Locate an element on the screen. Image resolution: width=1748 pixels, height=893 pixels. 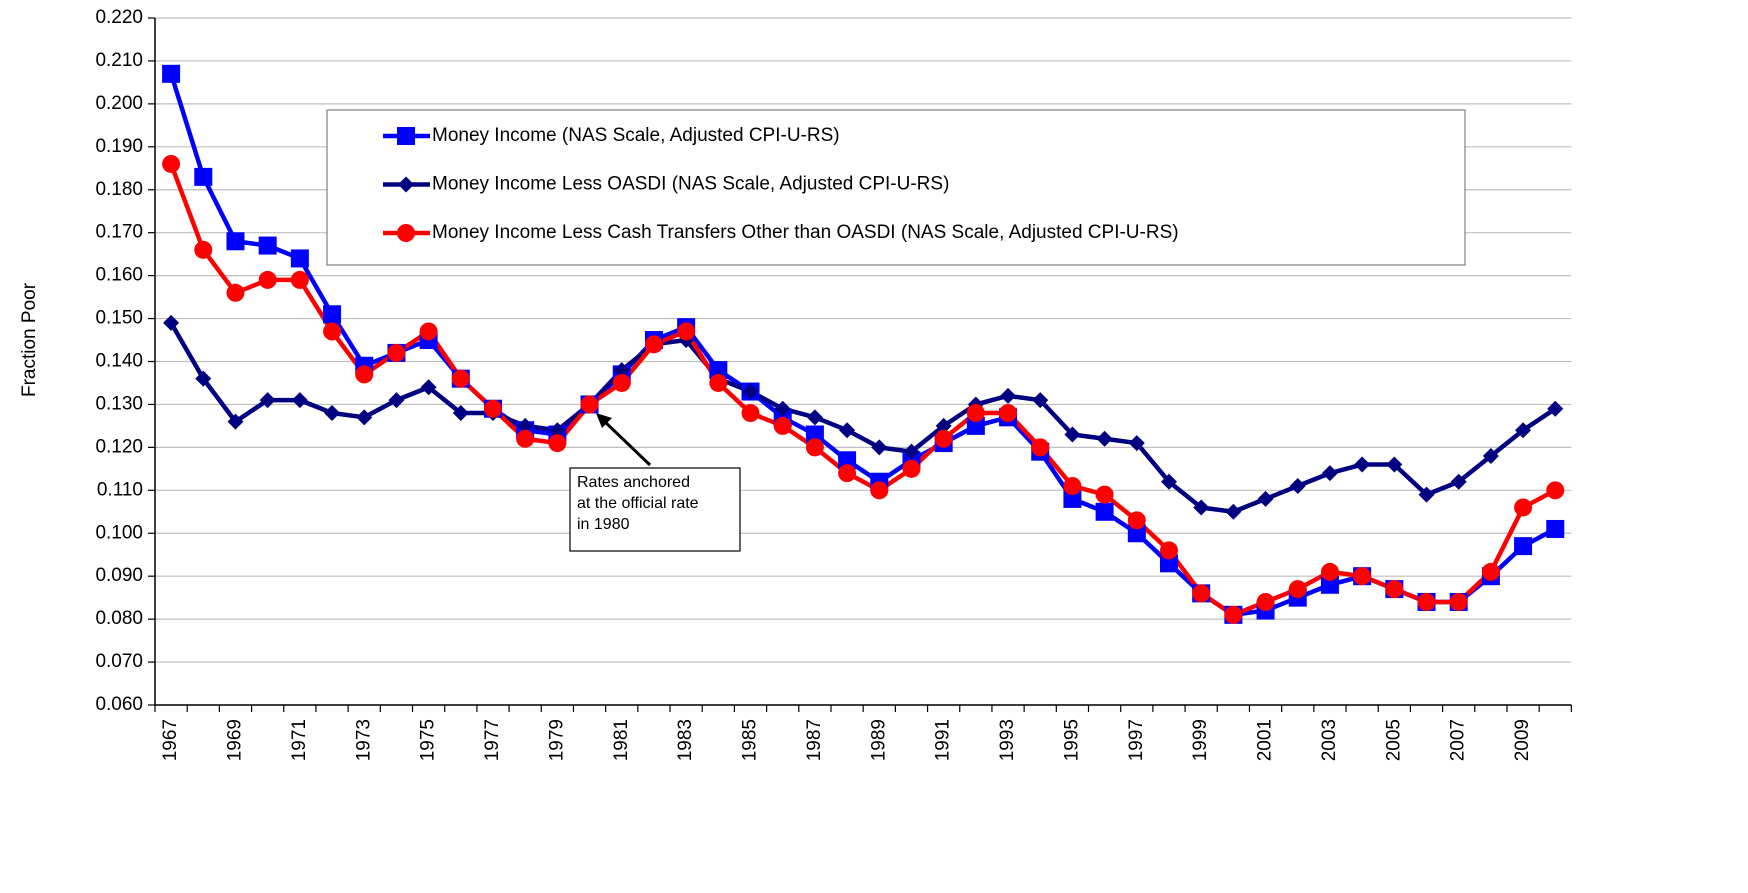
y-tick-label: 0.180 is located at coordinates (119, 189).